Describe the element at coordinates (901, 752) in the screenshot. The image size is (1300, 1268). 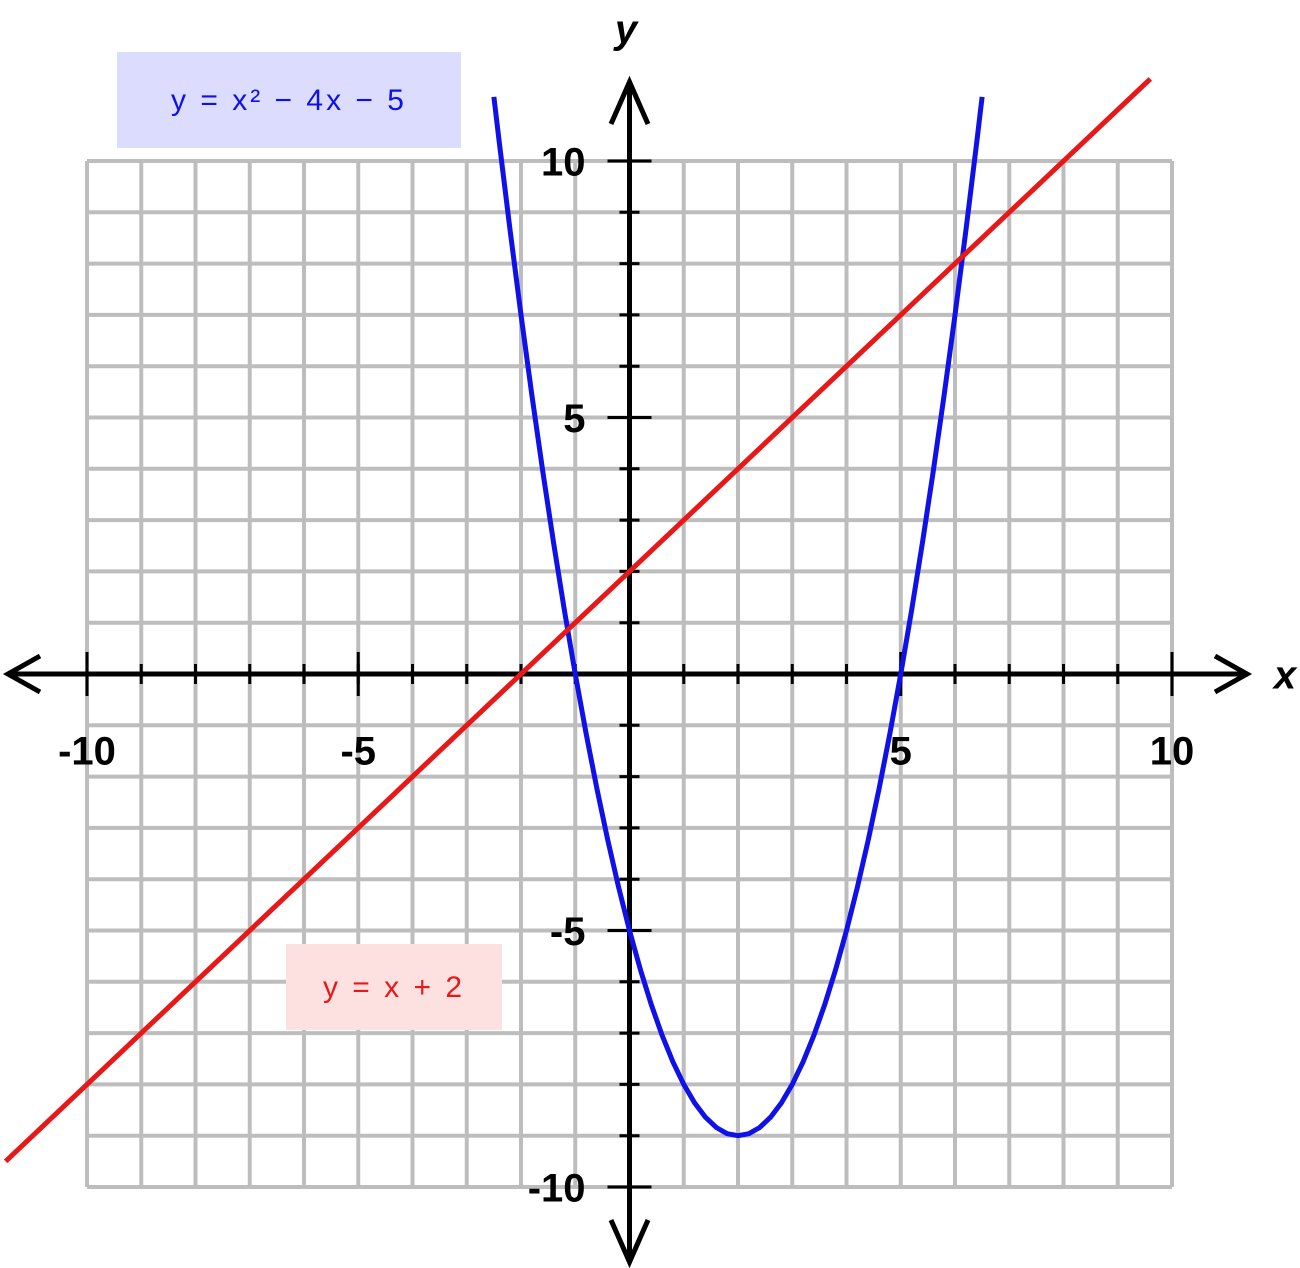
I see `x-tick-label: 5` at that location.